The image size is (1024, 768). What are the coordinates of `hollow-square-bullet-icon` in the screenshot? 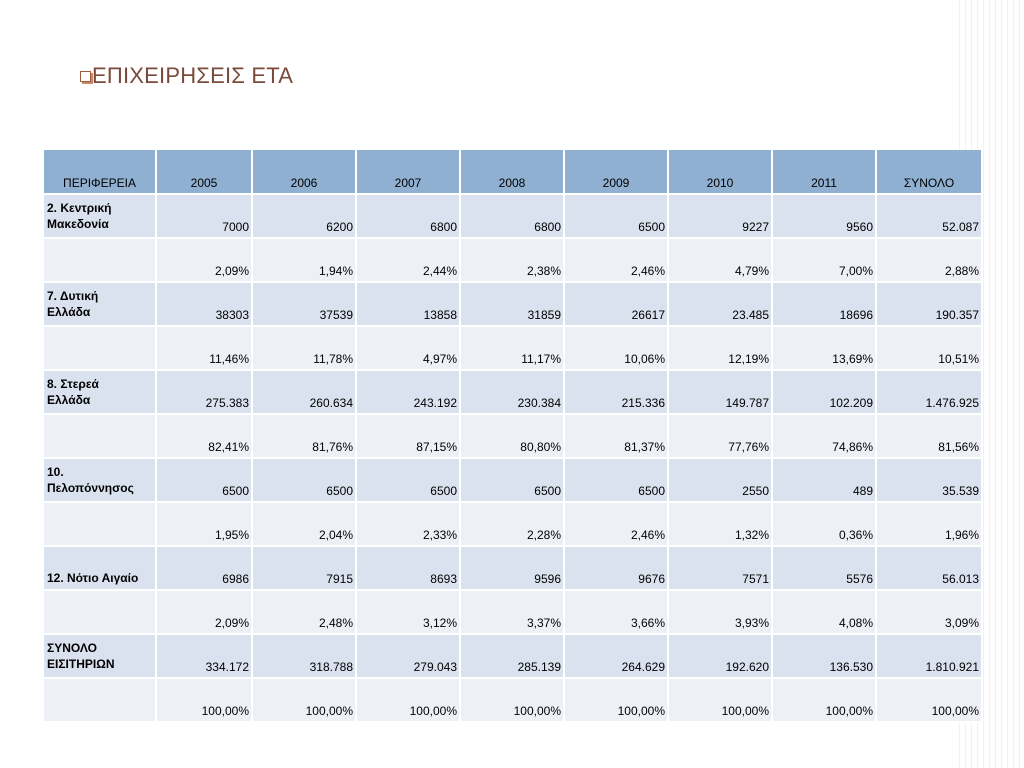 It's located at (85, 76).